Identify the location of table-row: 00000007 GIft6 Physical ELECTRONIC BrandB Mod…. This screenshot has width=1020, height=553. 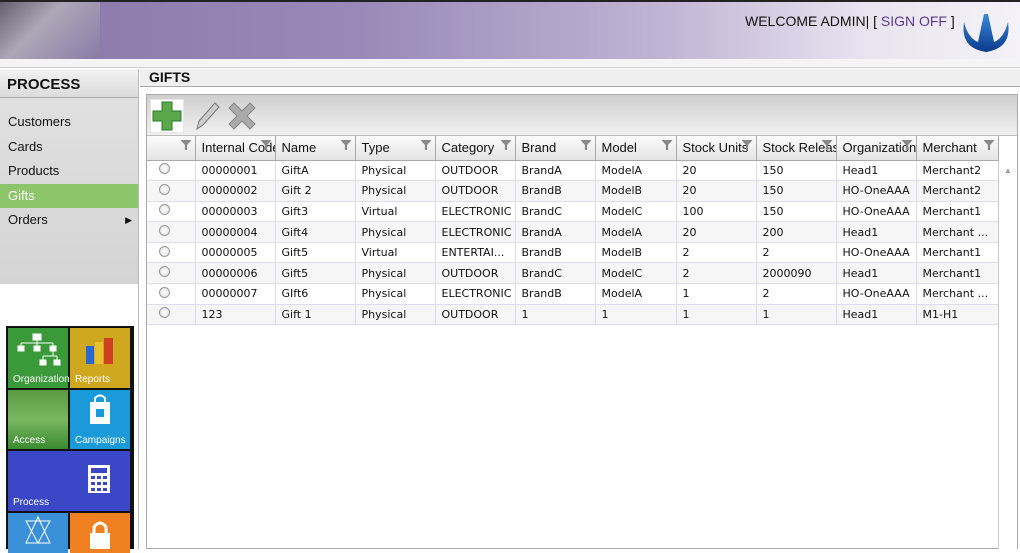
(573, 294).